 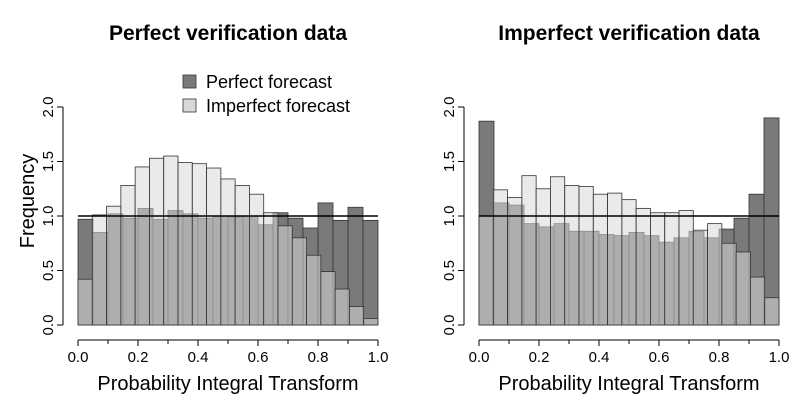 I want to click on panel2-x-tick-label: 0.8, so click(x=719, y=357).